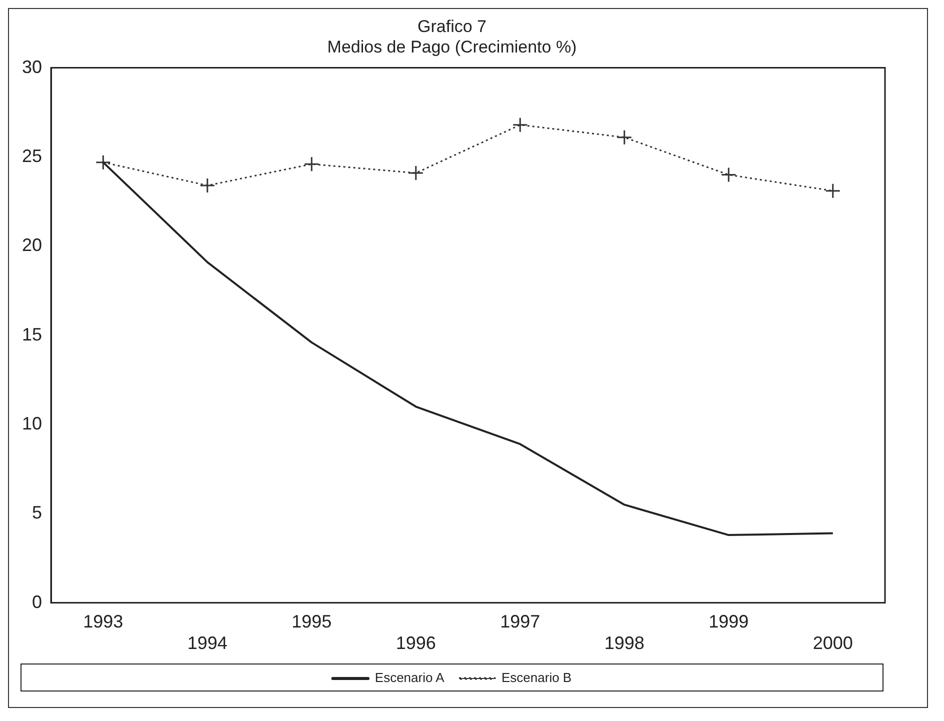 The image size is (944, 721). What do you see at coordinates (832, 643) in the screenshot?
I see `x-tick-label: 2000` at bounding box center [832, 643].